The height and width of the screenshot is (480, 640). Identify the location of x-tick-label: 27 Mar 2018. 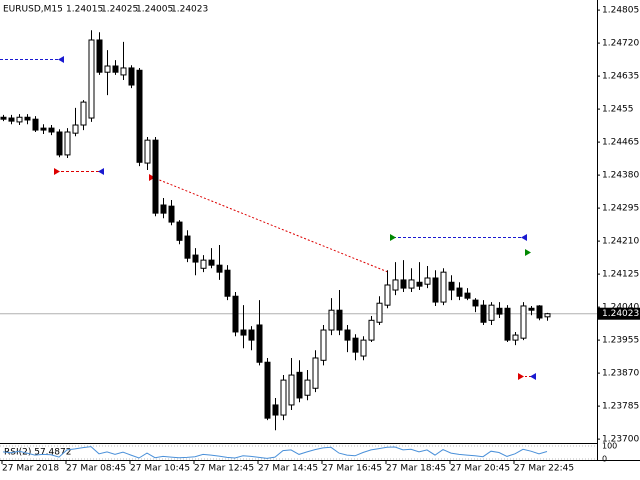
(30, 469).